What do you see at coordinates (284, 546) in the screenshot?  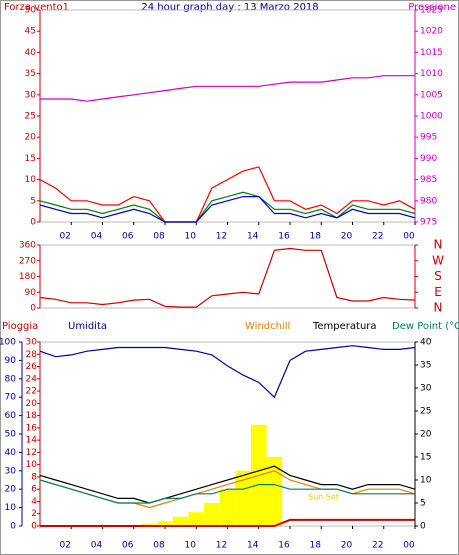 I see `x-tick-label: 16` at bounding box center [284, 546].